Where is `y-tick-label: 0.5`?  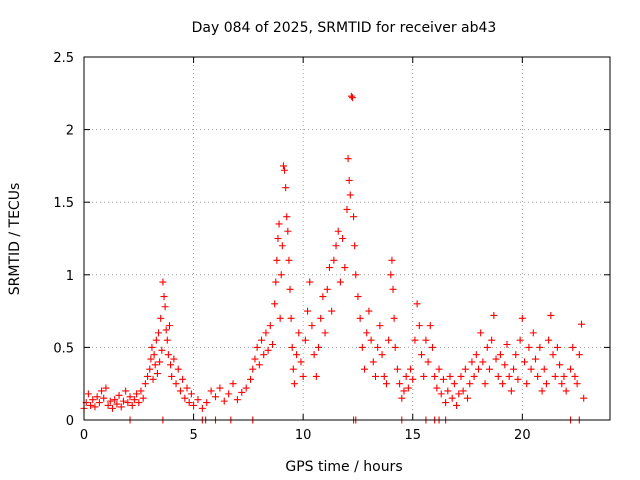 y-tick-label: 0.5 is located at coordinates (63, 348).